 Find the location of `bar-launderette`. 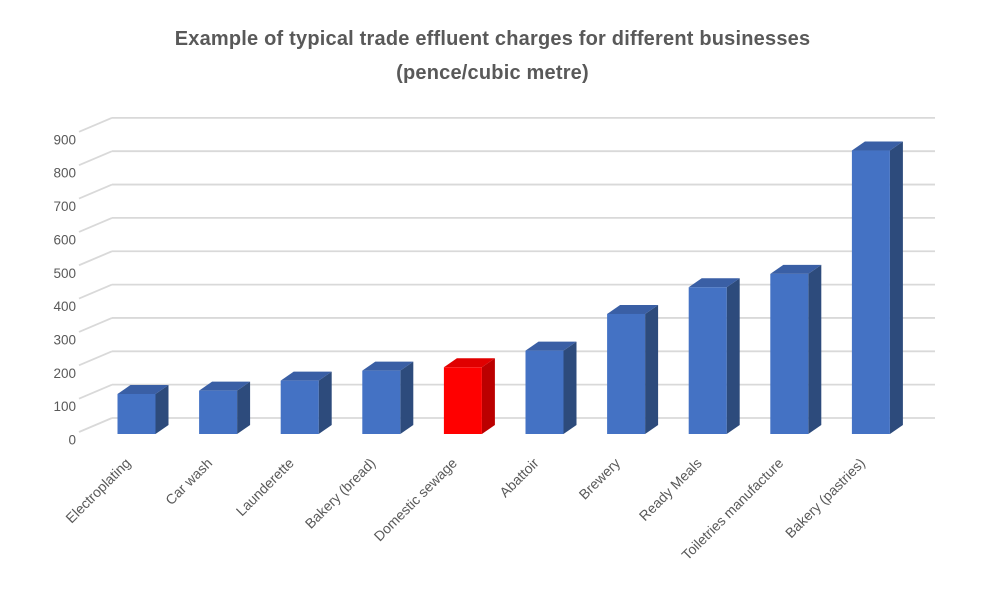

bar-launderette is located at coordinates (306, 402).